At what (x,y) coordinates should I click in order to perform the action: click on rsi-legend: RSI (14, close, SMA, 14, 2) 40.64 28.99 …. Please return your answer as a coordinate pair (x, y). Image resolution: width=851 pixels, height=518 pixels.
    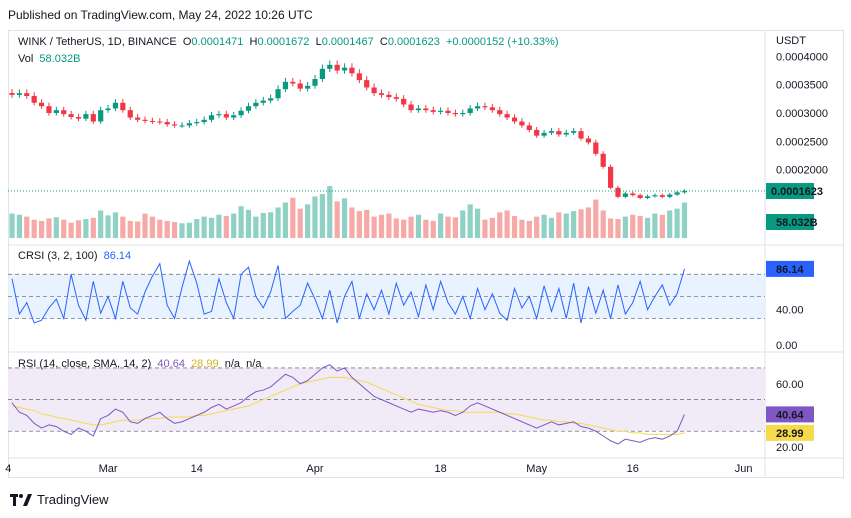
    Looking at the image, I should click on (139, 364).